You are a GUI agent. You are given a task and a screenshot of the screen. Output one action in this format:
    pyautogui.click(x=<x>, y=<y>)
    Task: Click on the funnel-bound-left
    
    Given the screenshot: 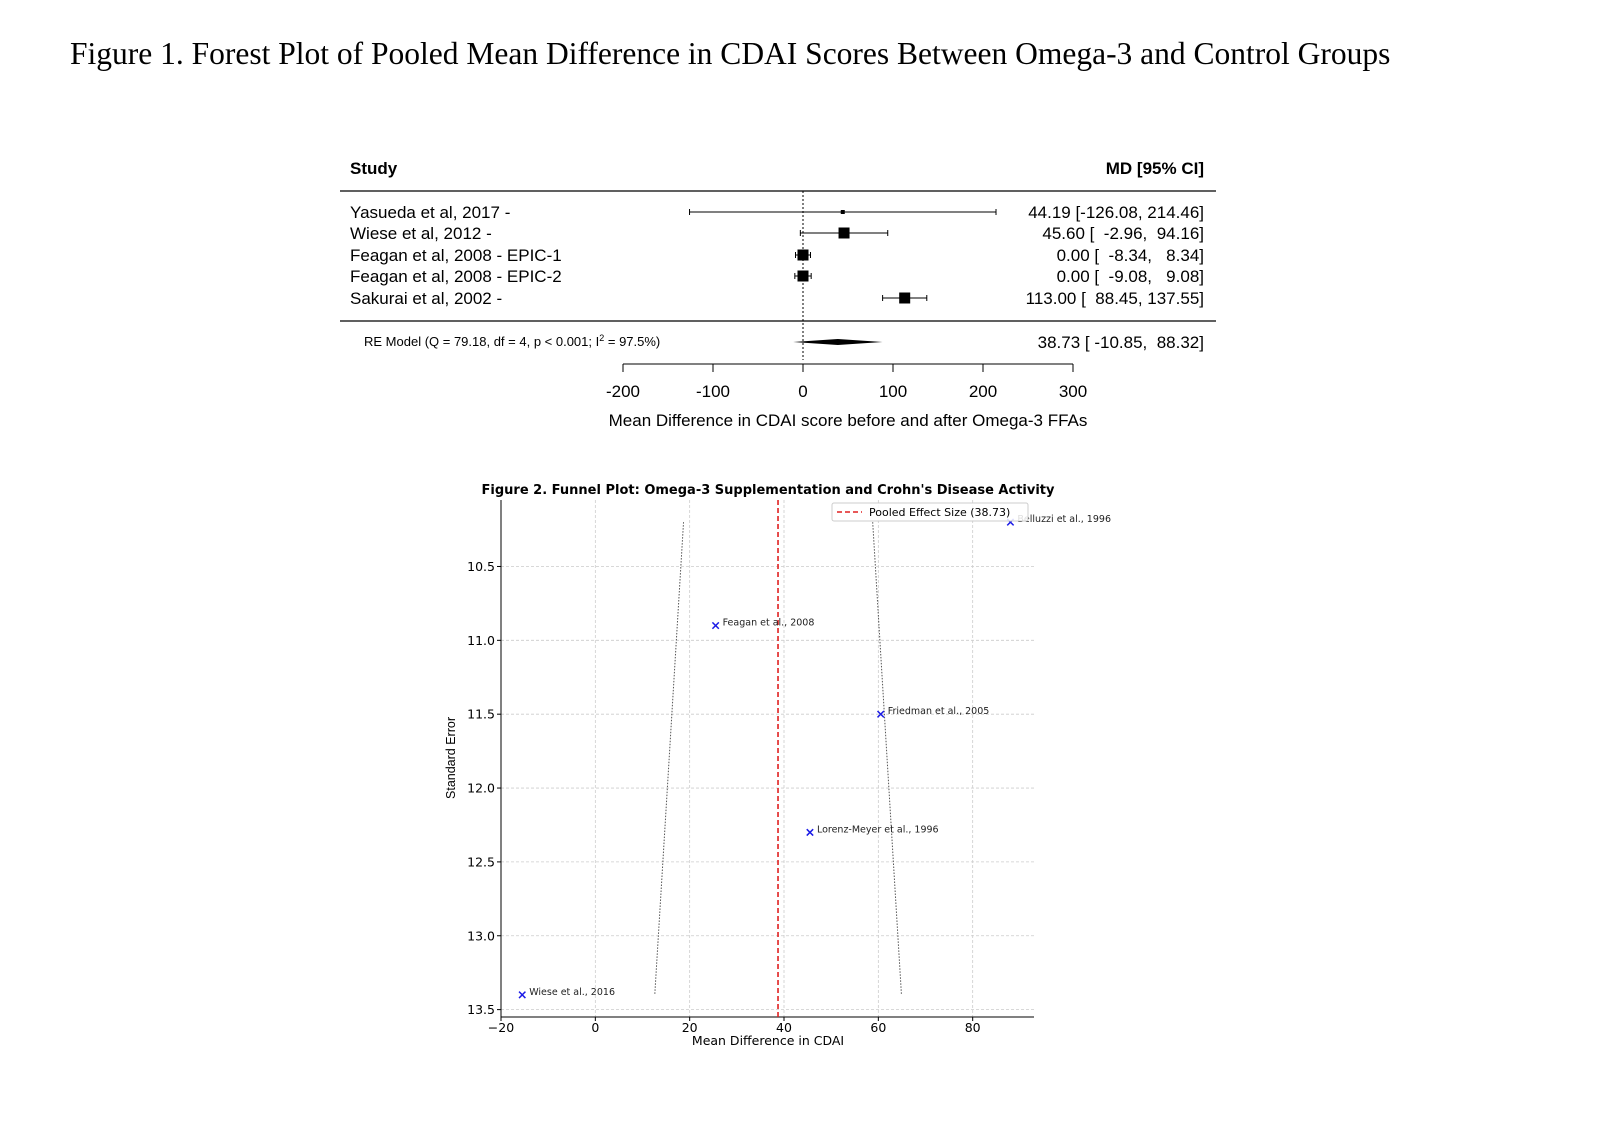 What is the action you would take?
    pyautogui.click(x=669, y=758)
    